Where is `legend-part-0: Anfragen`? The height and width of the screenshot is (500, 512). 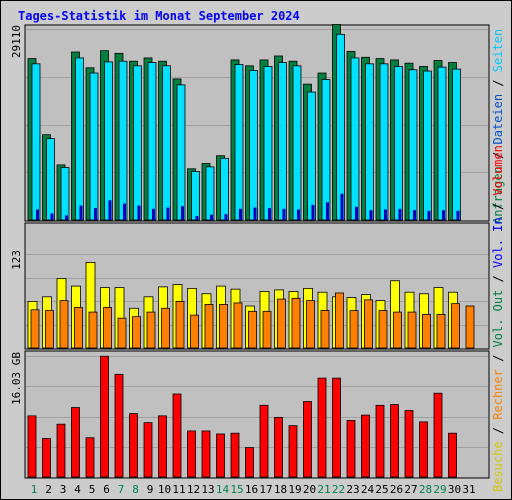 legend-part-0: Anfragen is located at coordinates (498, 195).